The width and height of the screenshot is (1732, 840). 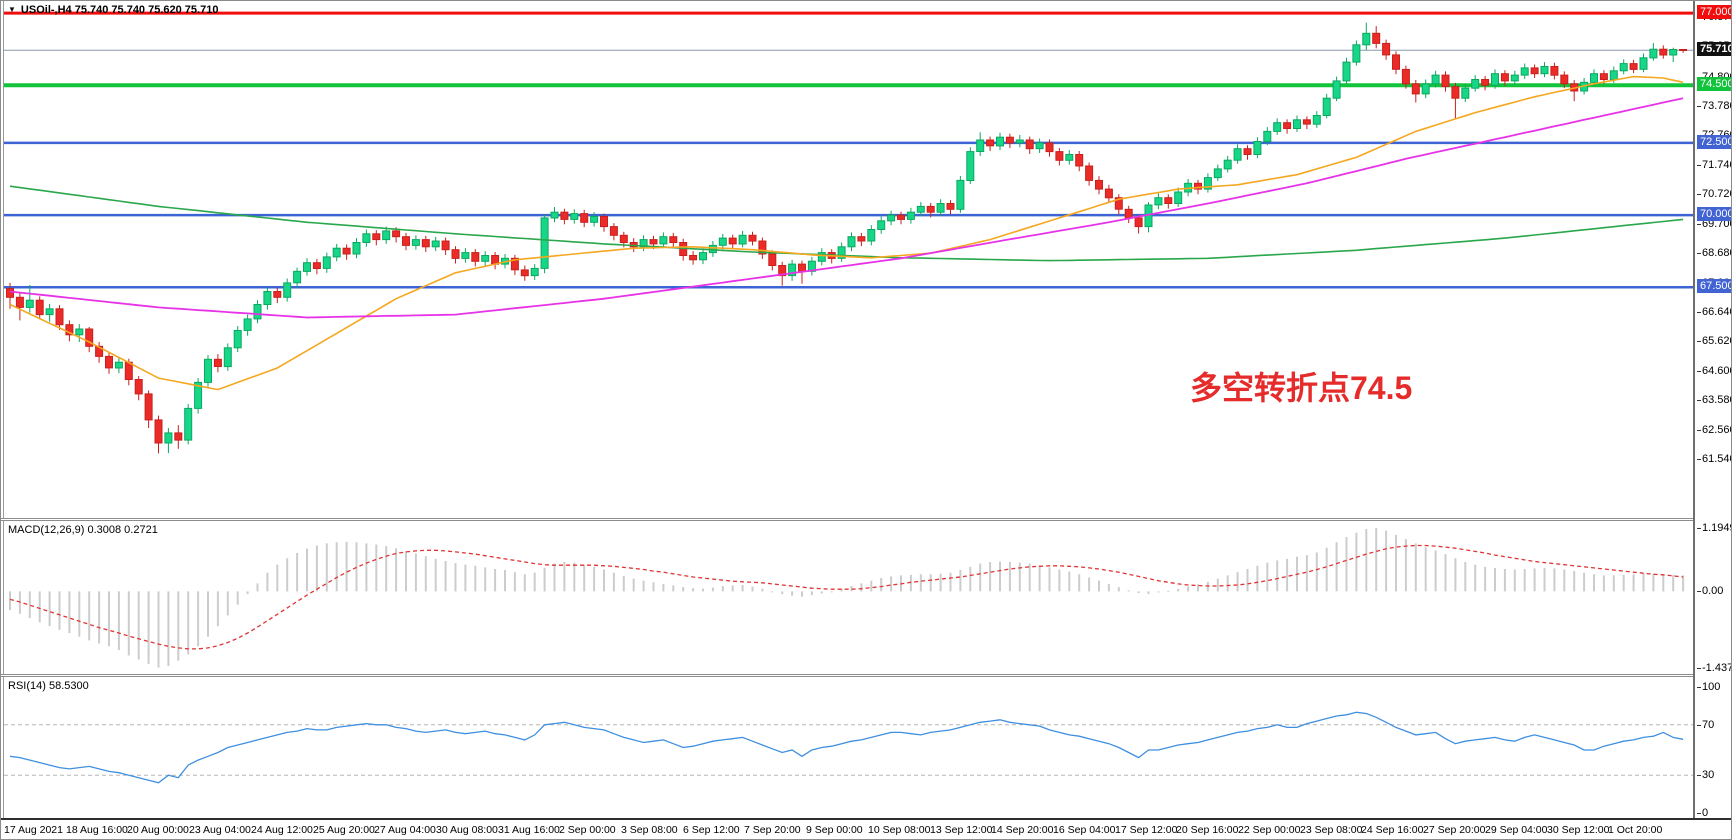 What do you see at coordinates (899, 830) in the screenshot?
I see `time-label: 10 Sep 08:00` at bounding box center [899, 830].